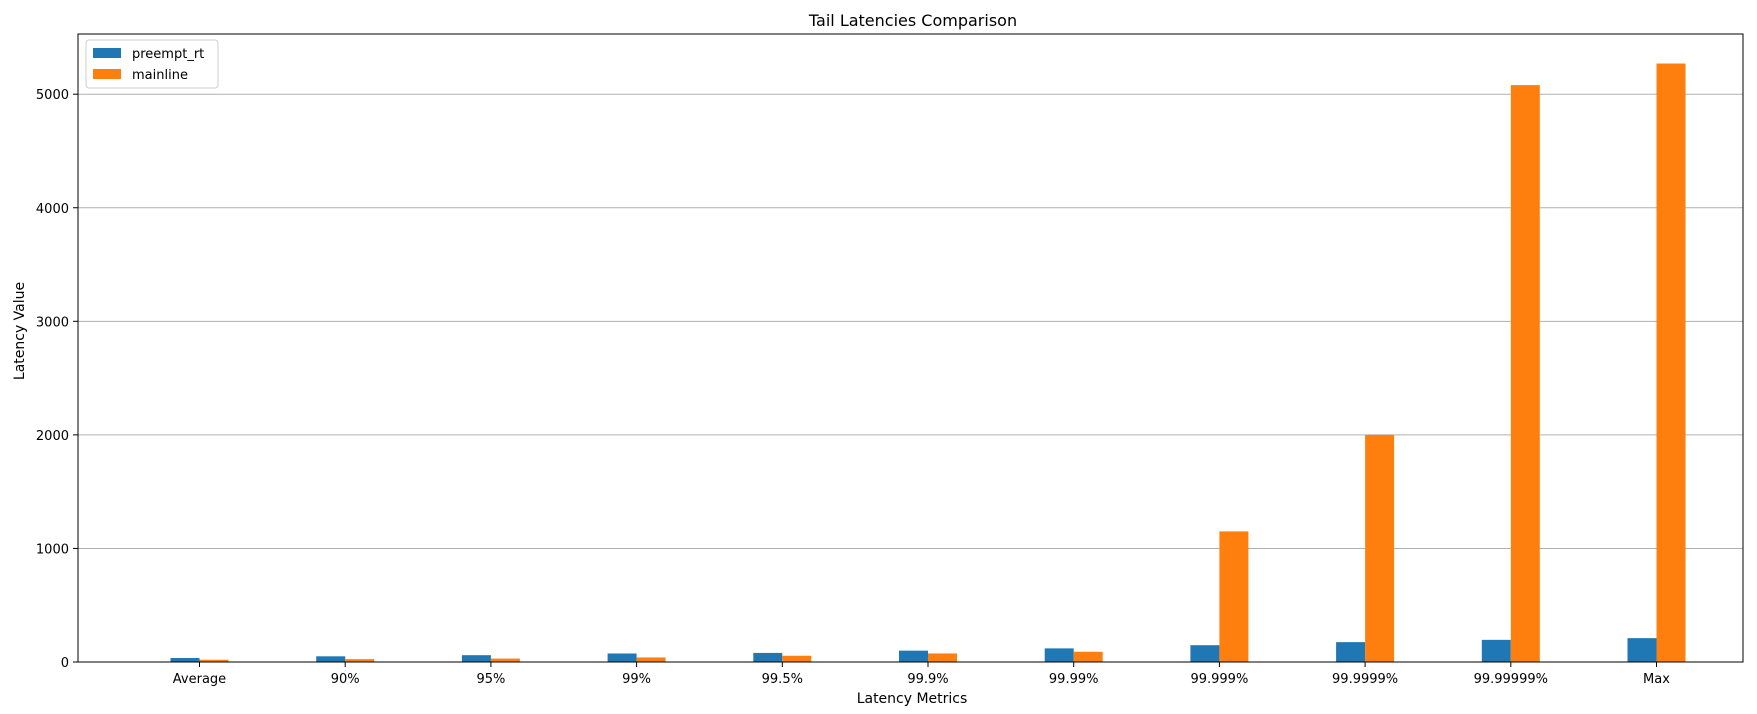  What do you see at coordinates (20, 331) in the screenshot?
I see `y-axis-label: Latency Value` at bounding box center [20, 331].